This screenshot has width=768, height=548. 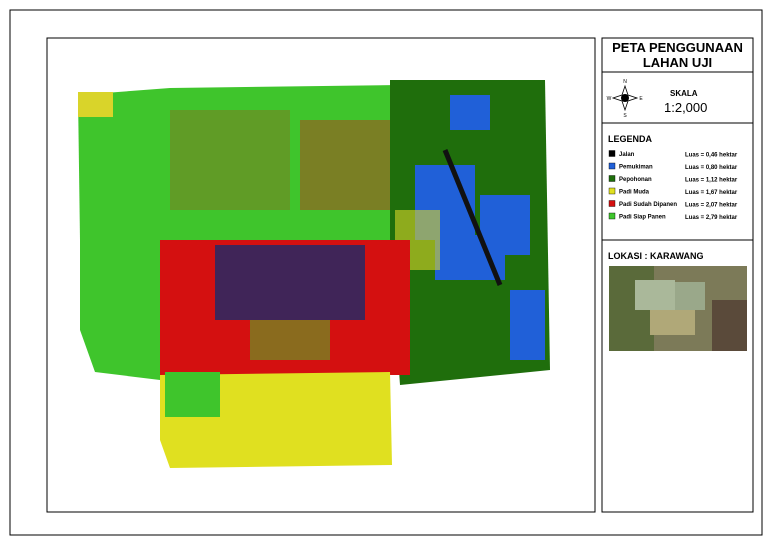 What do you see at coordinates (711, 218) in the screenshot?
I see `legend-area: Luas = 2,79 hektar` at bounding box center [711, 218].